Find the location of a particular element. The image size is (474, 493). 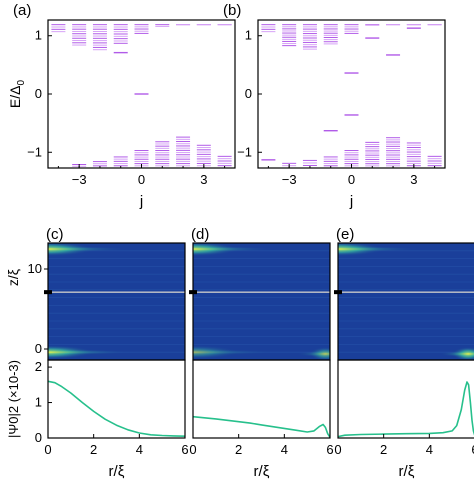

panel-e-map: (e) is located at coordinates (404, 293).